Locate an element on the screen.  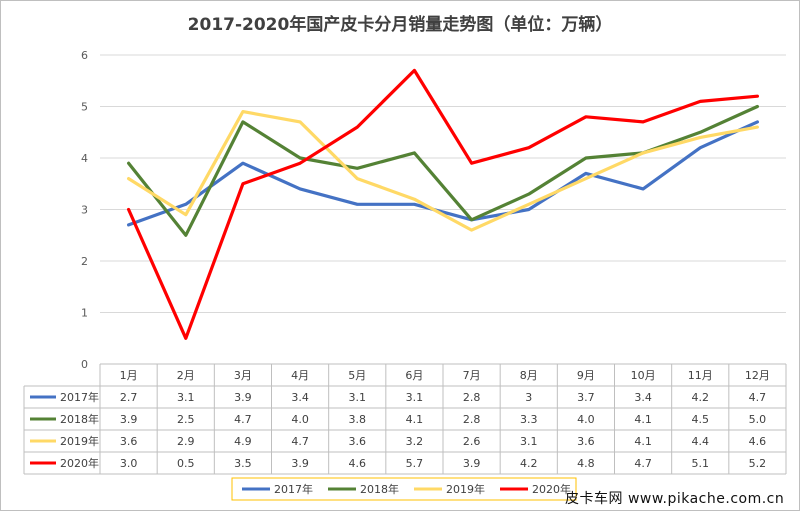
x-category-label: 9月 is located at coordinates (586, 375).